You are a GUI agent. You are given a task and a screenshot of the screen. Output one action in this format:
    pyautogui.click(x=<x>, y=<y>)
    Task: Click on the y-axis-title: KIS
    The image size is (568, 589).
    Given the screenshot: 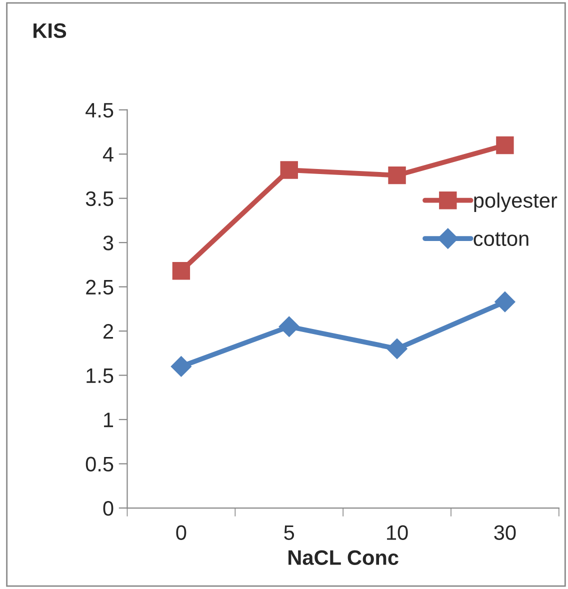 What is the action you would take?
    pyautogui.click(x=50, y=30)
    